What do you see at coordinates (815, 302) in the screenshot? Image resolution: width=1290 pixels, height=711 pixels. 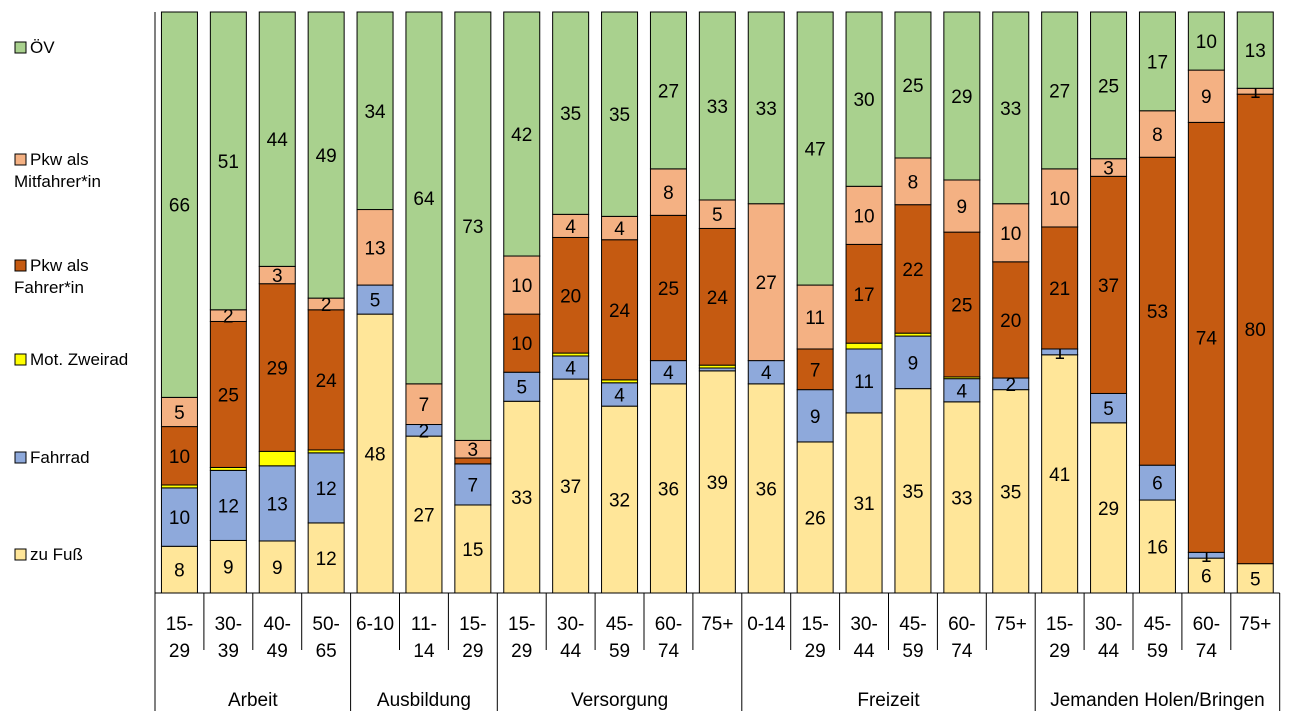 I see `bar-stack-14: 26 9 7 11 47` at bounding box center [815, 302].